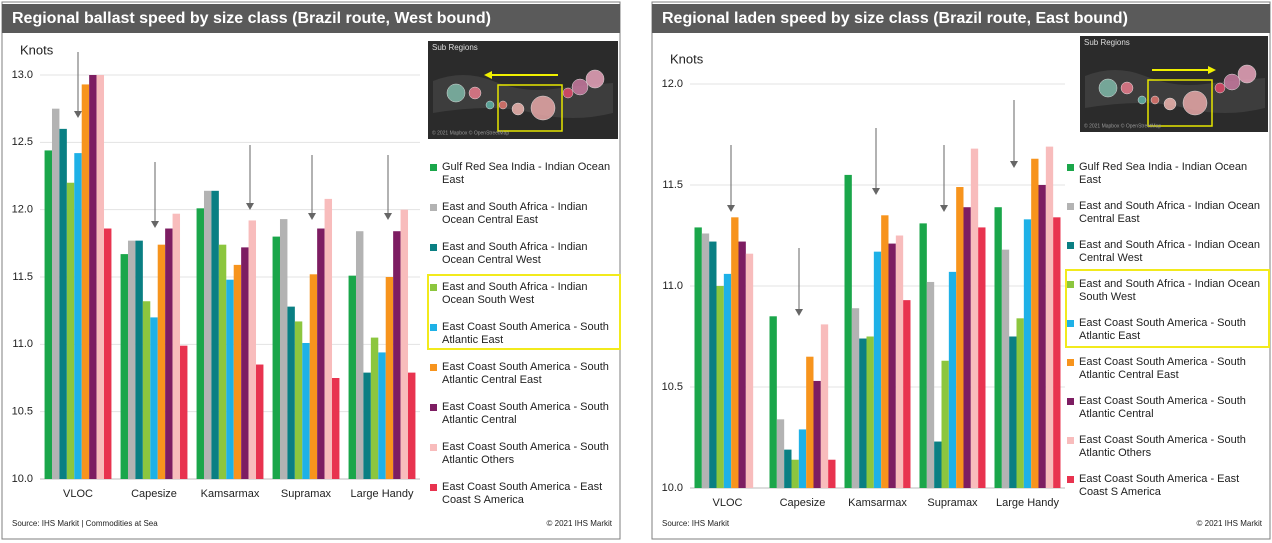 This screenshot has height=543, width=1272. What do you see at coordinates (524, 312) in the screenshot?
I see `legend-highlight` at bounding box center [524, 312].